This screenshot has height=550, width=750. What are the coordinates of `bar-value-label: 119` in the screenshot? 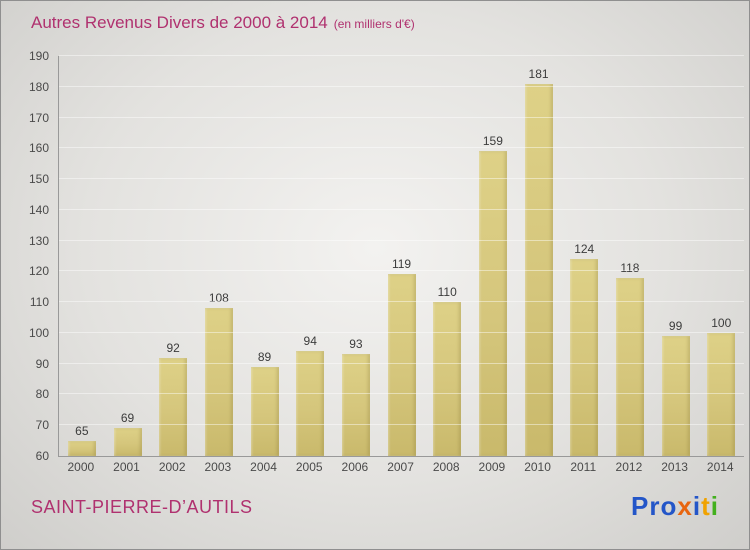 It's located at (401, 264).